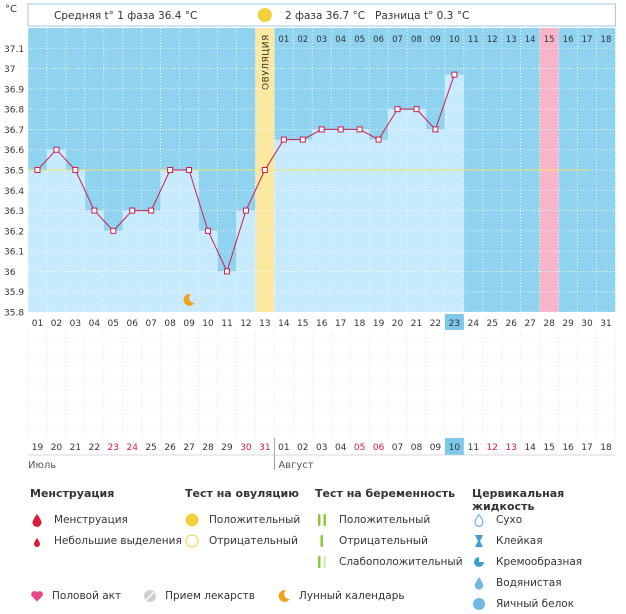 This screenshot has width=626, height=614. Describe the element at coordinates (56, 324) in the screenshot. I see `cycle-day-label: 02` at that location.